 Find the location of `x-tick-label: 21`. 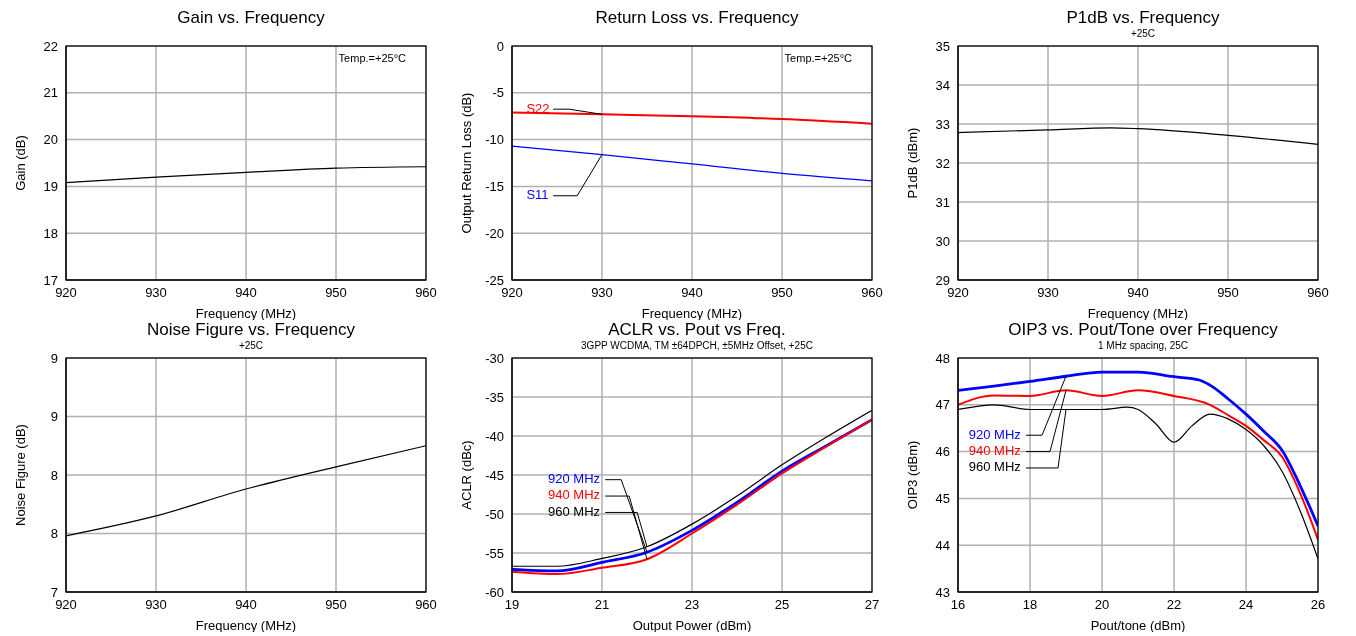

x-tick-label: 21 is located at coordinates (602, 605).